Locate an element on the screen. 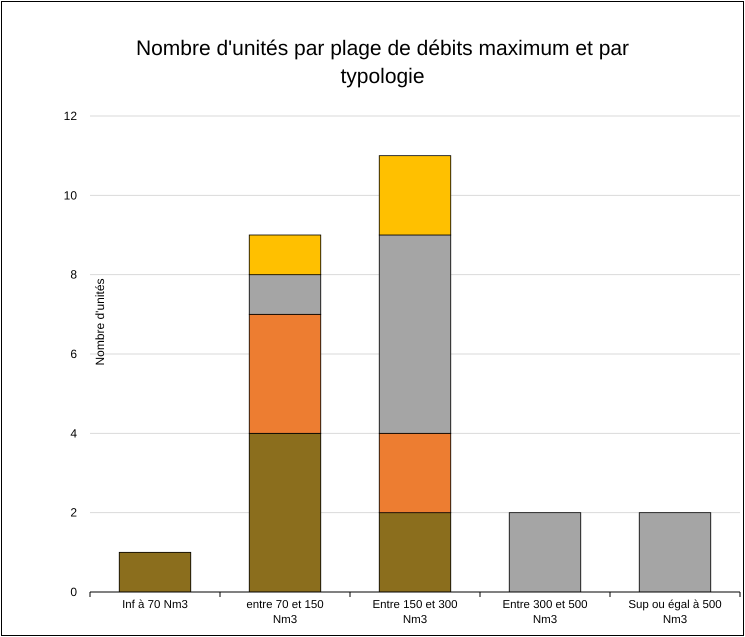  y-tick-label: 2 is located at coordinates (74, 513).